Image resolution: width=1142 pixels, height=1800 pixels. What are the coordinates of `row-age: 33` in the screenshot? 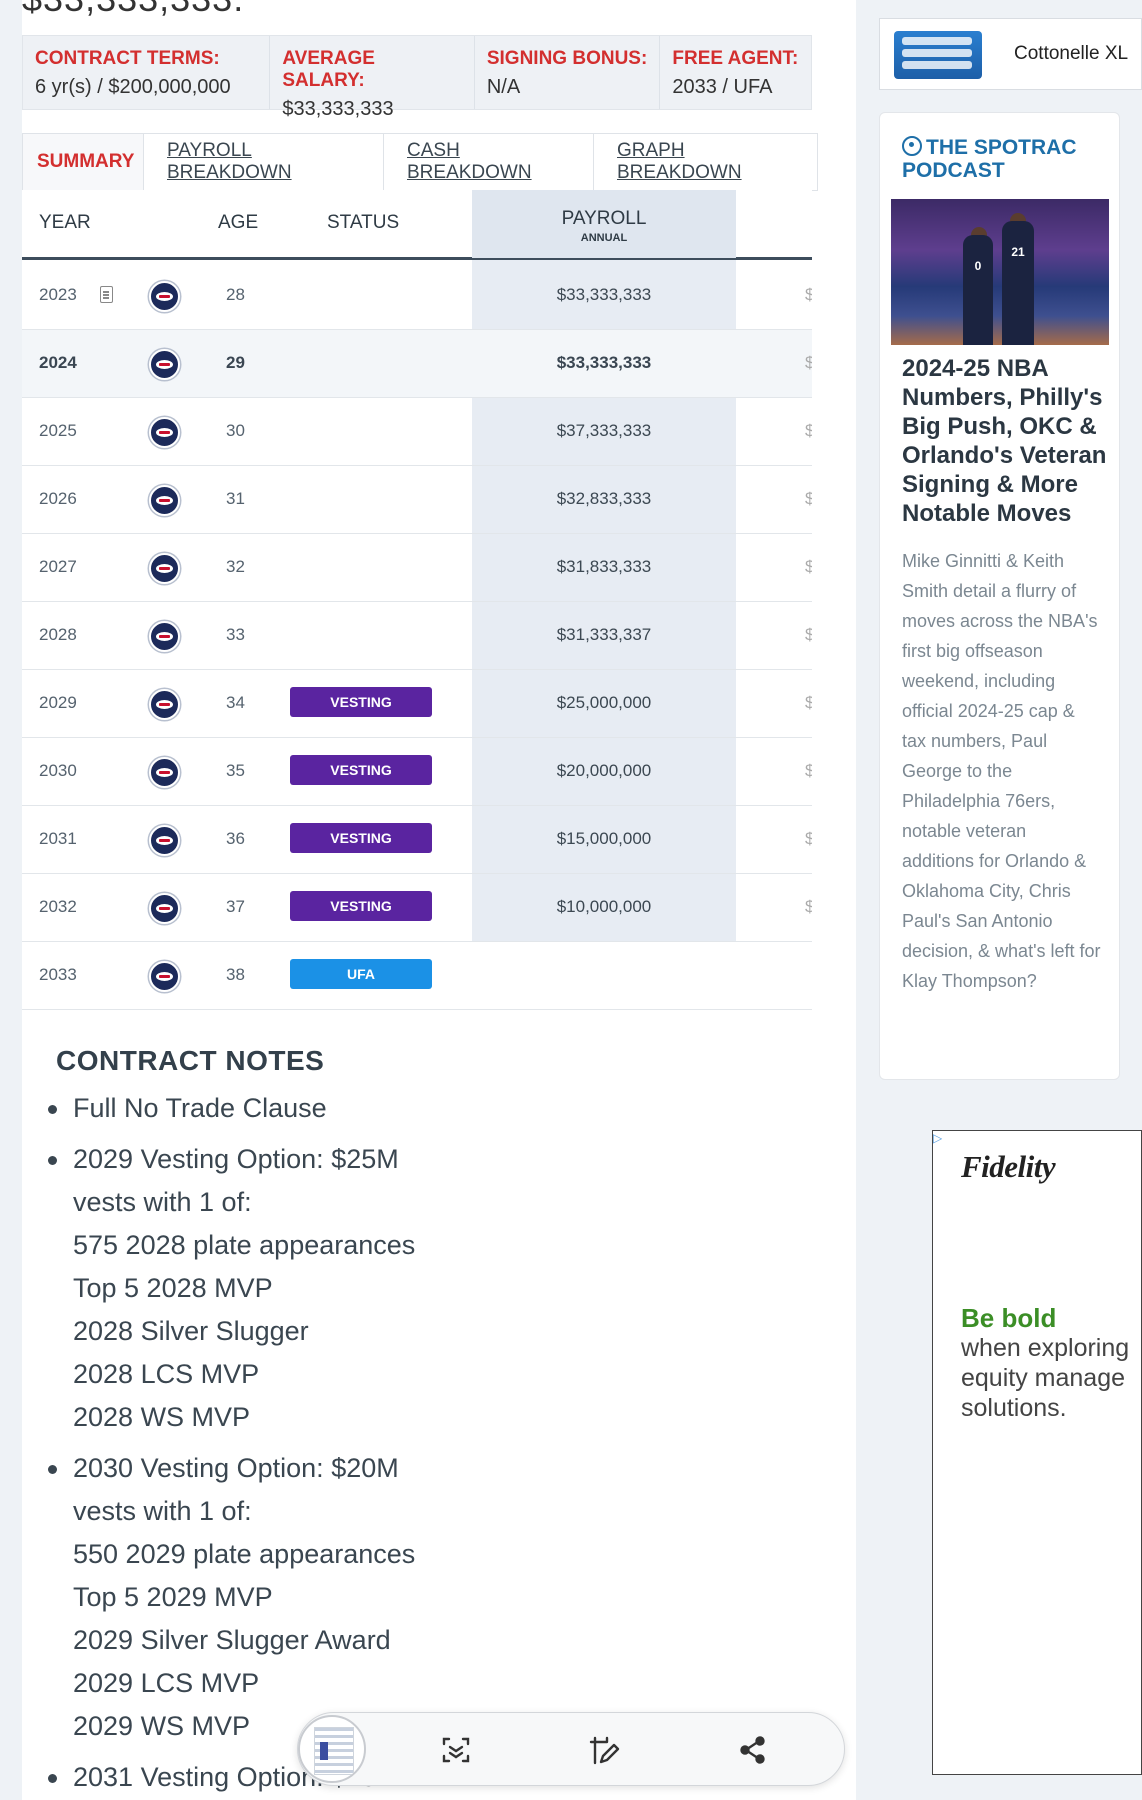 It's located at (235, 634).